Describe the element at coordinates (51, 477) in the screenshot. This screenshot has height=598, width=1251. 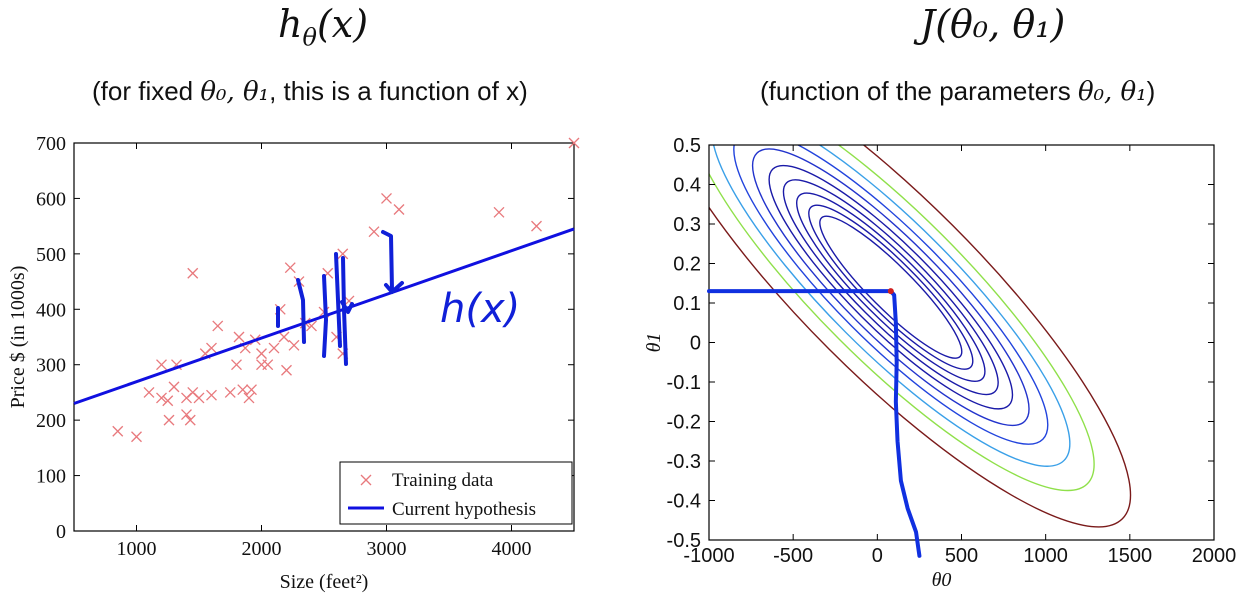
I see `y-tick-label: 100` at that location.